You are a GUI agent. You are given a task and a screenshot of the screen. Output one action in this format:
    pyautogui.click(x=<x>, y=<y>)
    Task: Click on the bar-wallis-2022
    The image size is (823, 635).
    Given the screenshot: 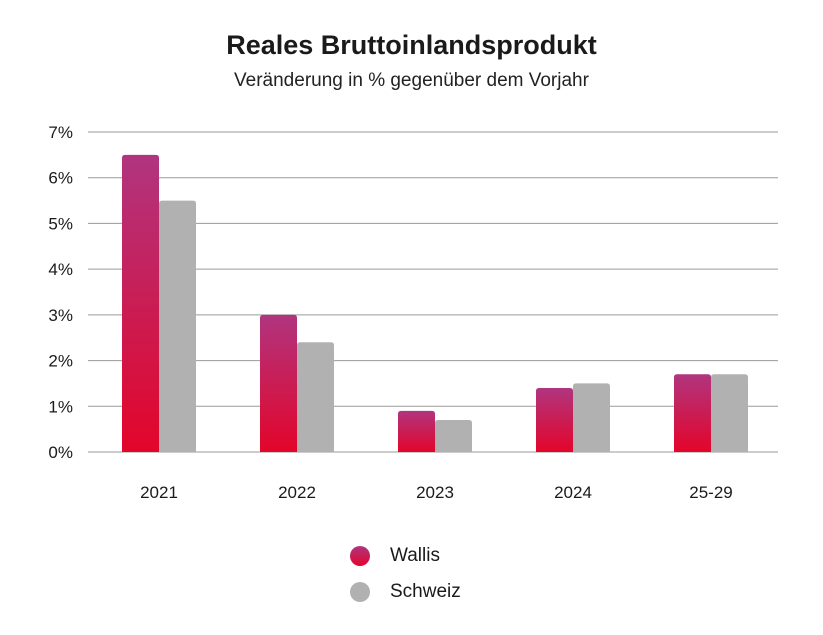 What is the action you would take?
    pyautogui.click(x=278, y=383)
    